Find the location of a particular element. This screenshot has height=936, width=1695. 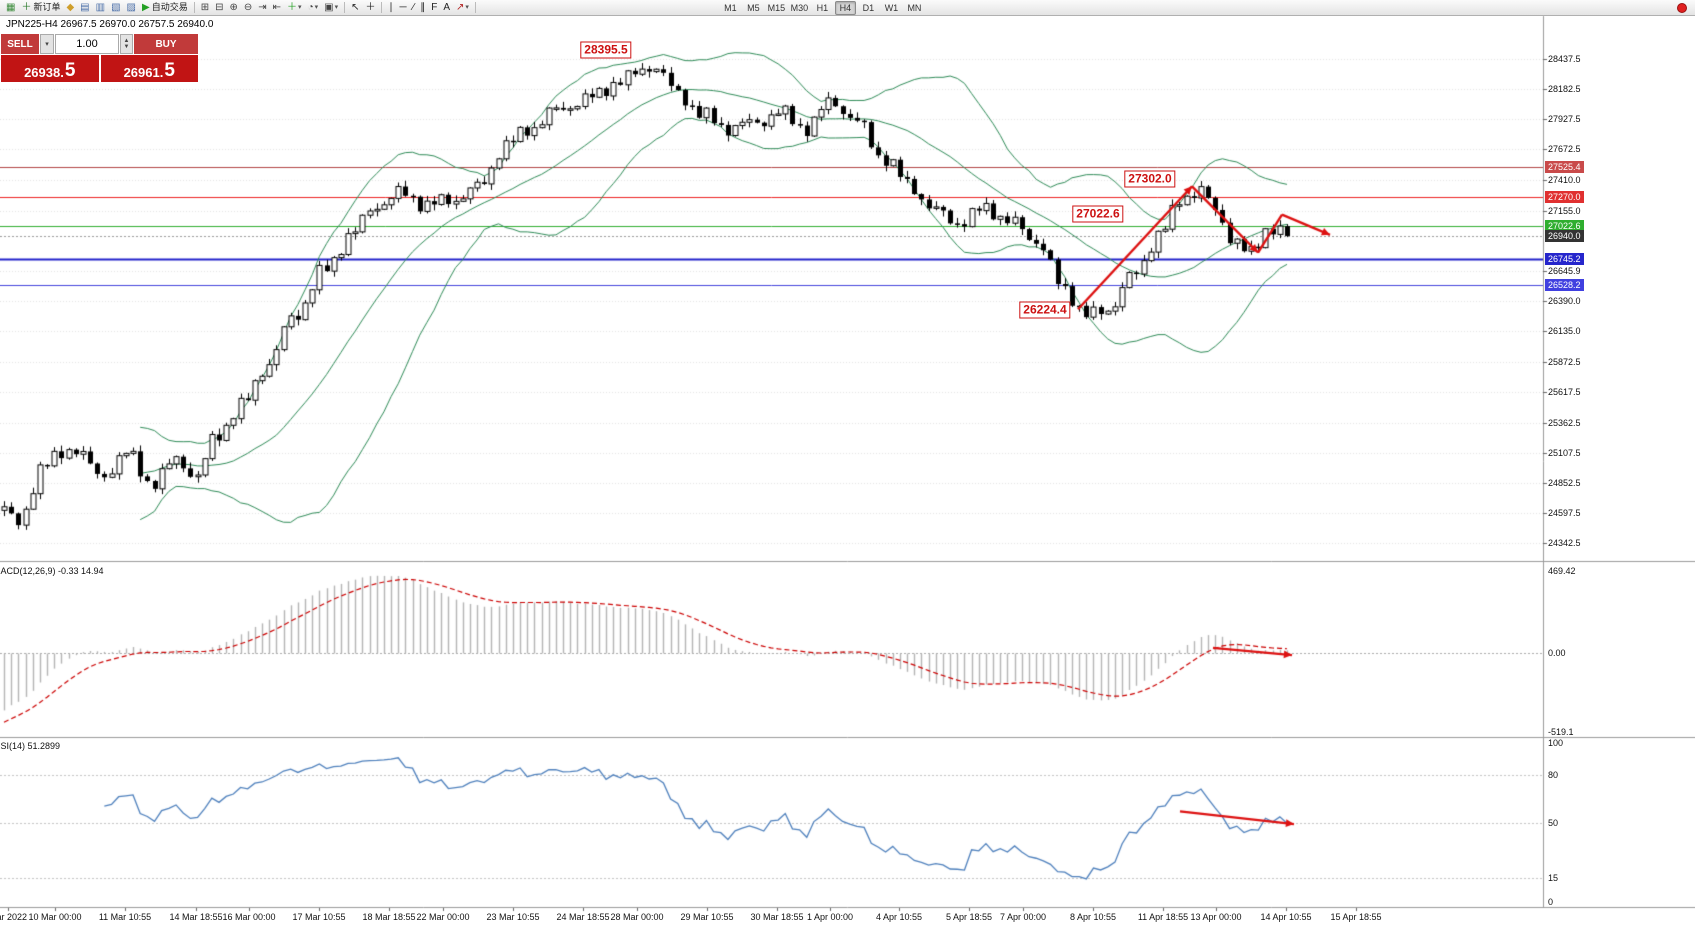

vertical-line-icon: ∣ is located at coordinates (391, 7).